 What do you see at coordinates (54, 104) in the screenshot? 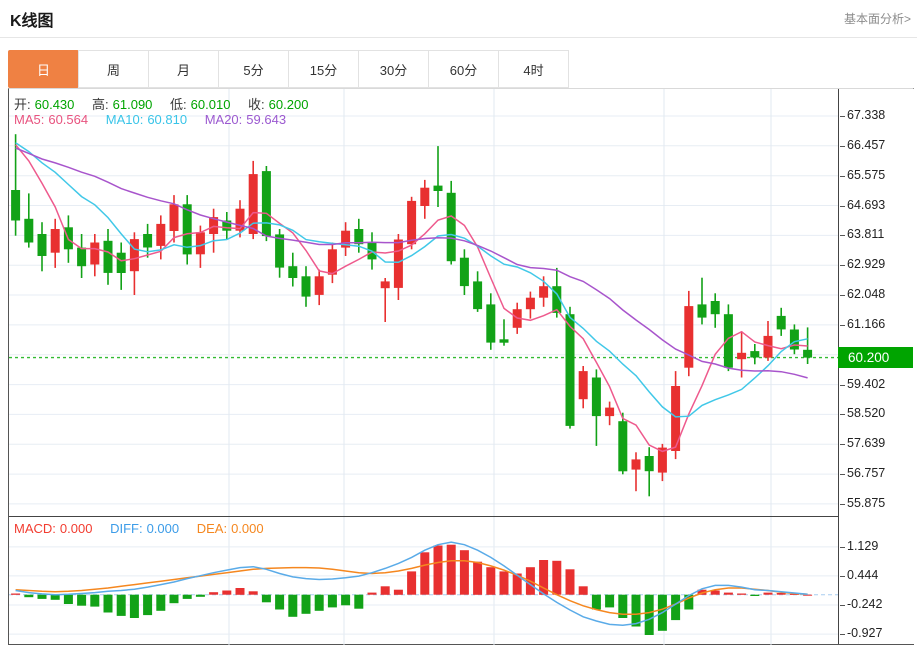
I see `open-value: 60.430` at bounding box center [54, 104].